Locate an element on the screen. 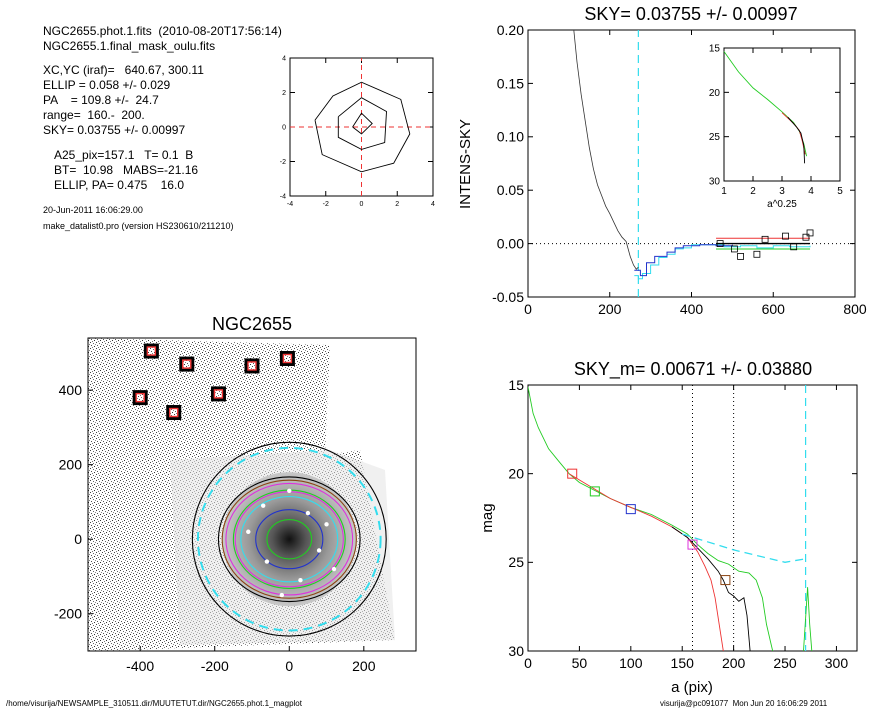  image-ytick-label: -200 is located at coordinates (68, 614).